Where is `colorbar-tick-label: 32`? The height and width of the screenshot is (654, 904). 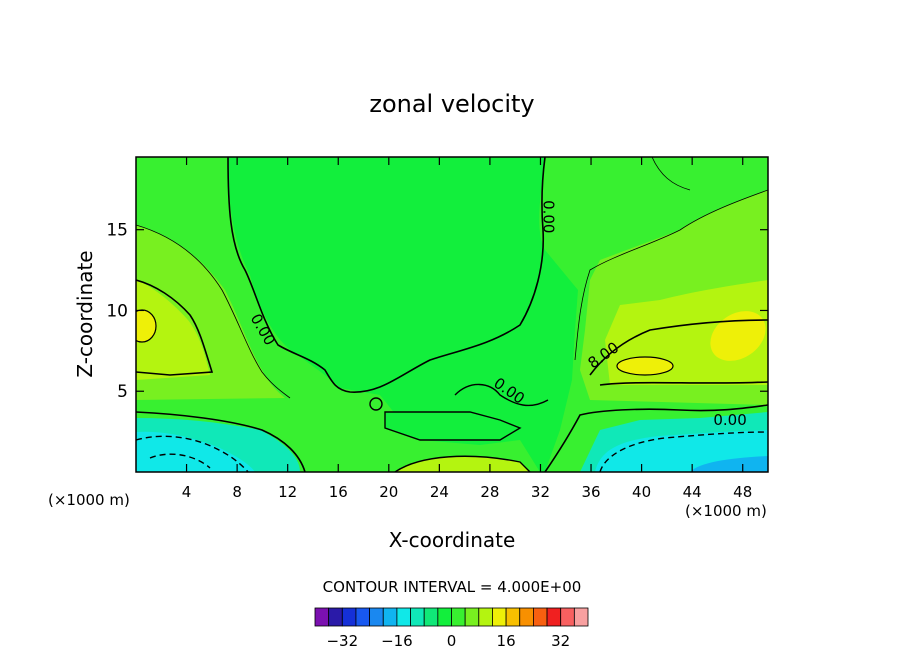
colorbar-tick-label: 32 is located at coordinates (560, 641).